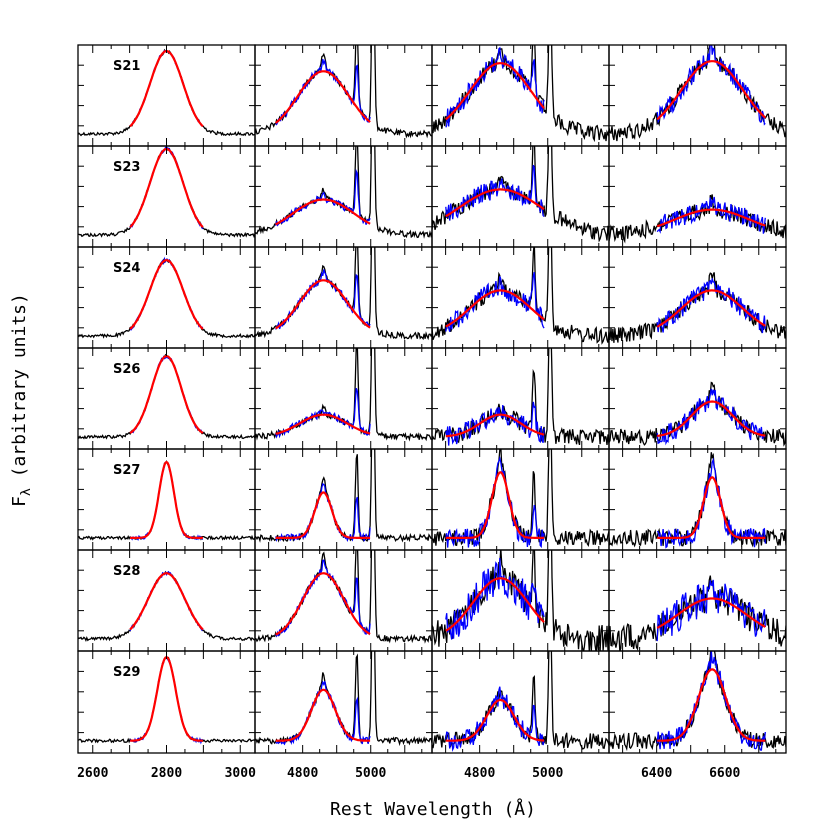  Describe the element at coordinates (724, 773) in the screenshot. I see `x-tick-label: 6600` at that location.